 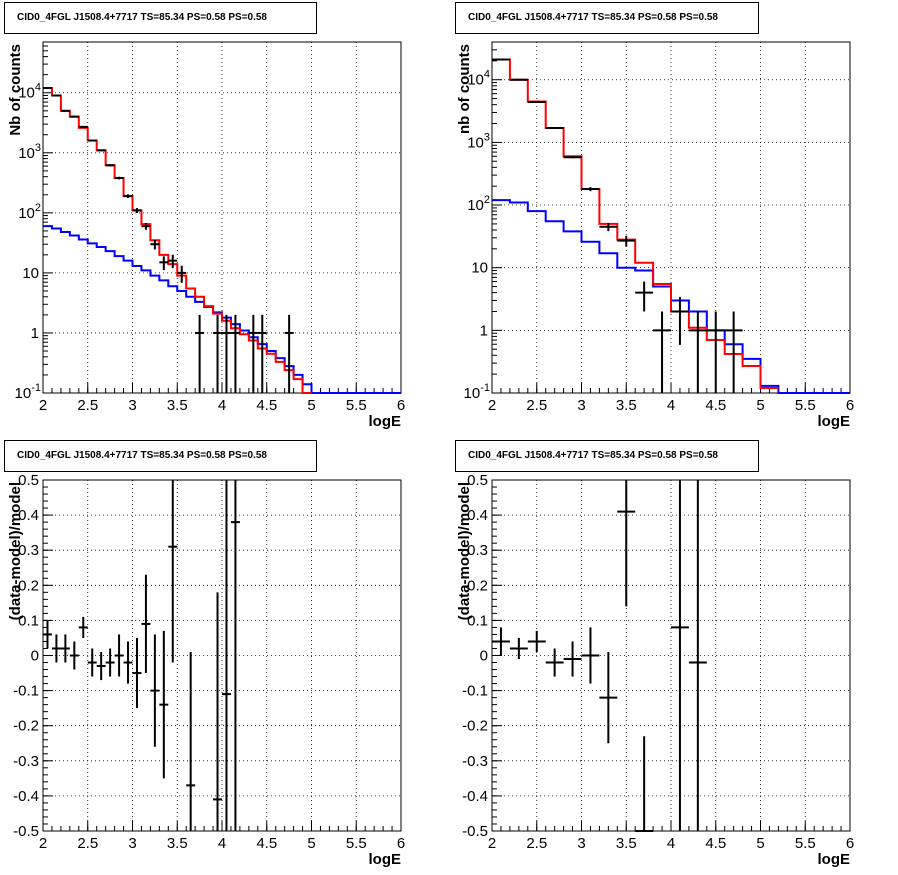 What do you see at coordinates (536, 405) in the screenshot?
I see `x-tick-label: 2.5` at bounding box center [536, 405].